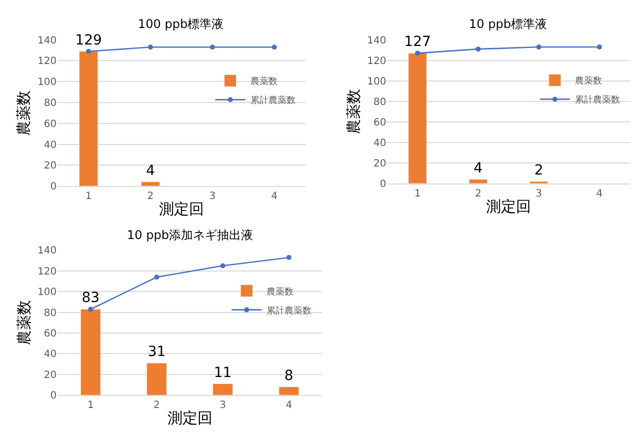 This screenshot has height=437, width=640. What do you see at coordinates (88, 40) in the screenshot?
I see `data-label: 129` at bounding box center [88, 40].